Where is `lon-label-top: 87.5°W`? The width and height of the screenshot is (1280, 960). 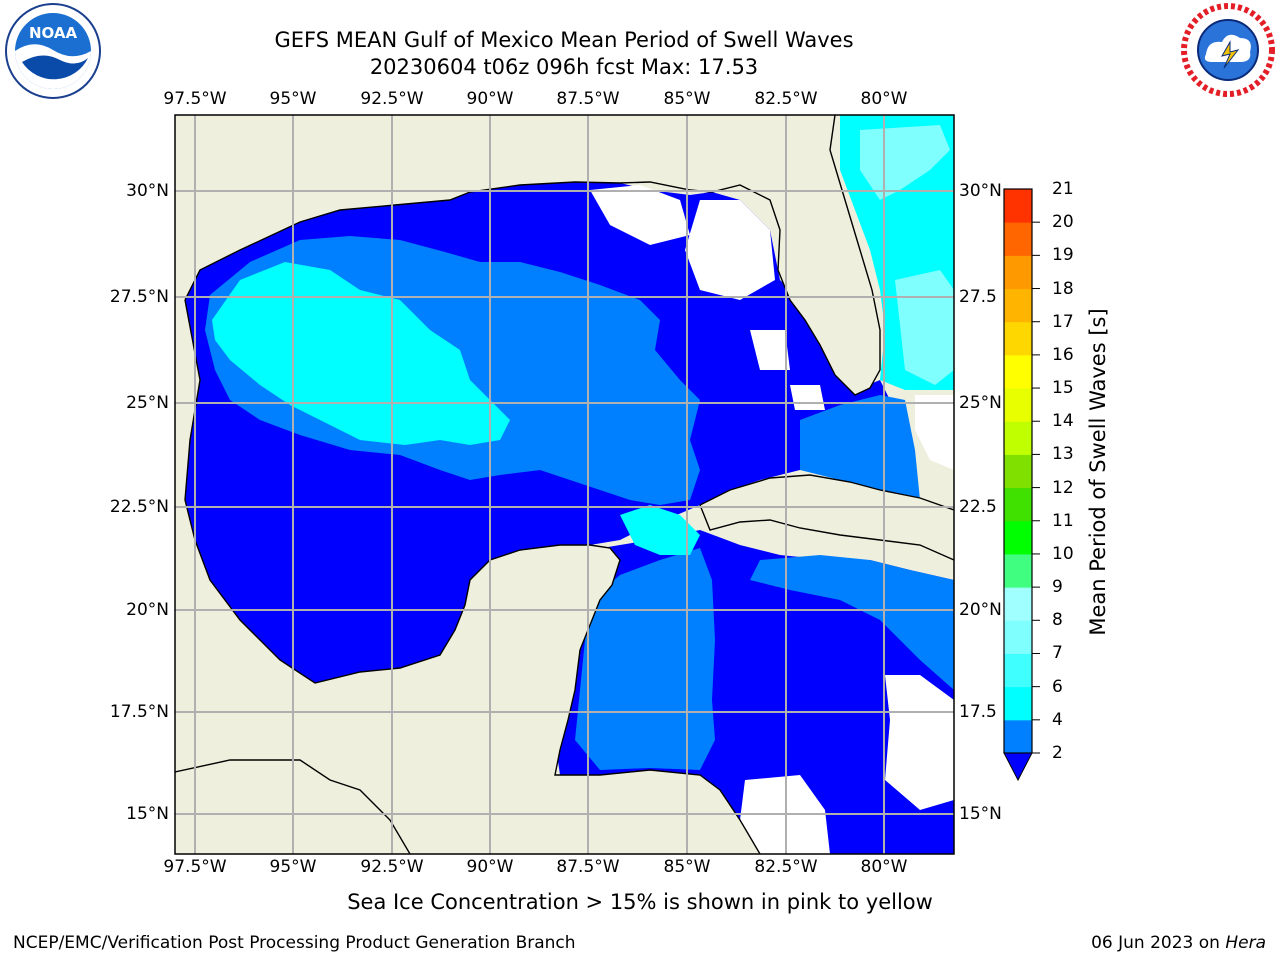
lon-label-top: 87.5°W is located at coordinates (588, 99).